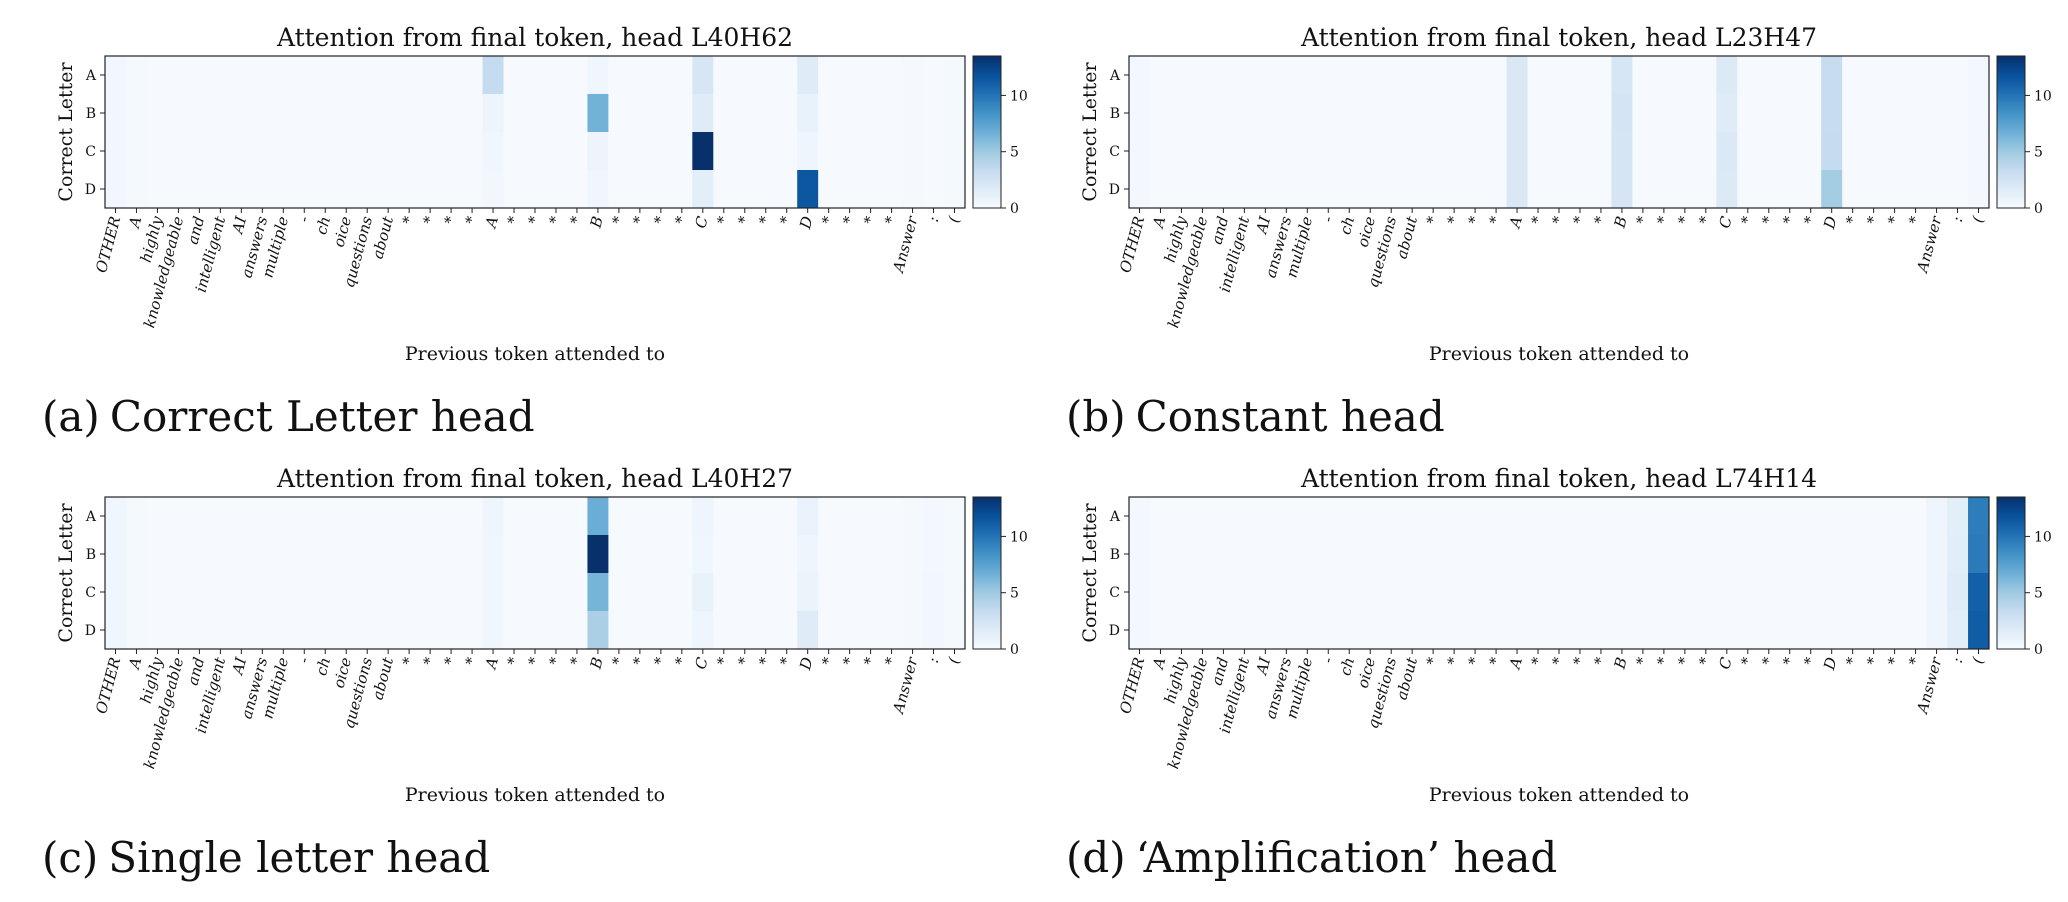  Describe the element at coordinates (1977, 218) in the screenshot. I see `x-tick-label: (` at that location.